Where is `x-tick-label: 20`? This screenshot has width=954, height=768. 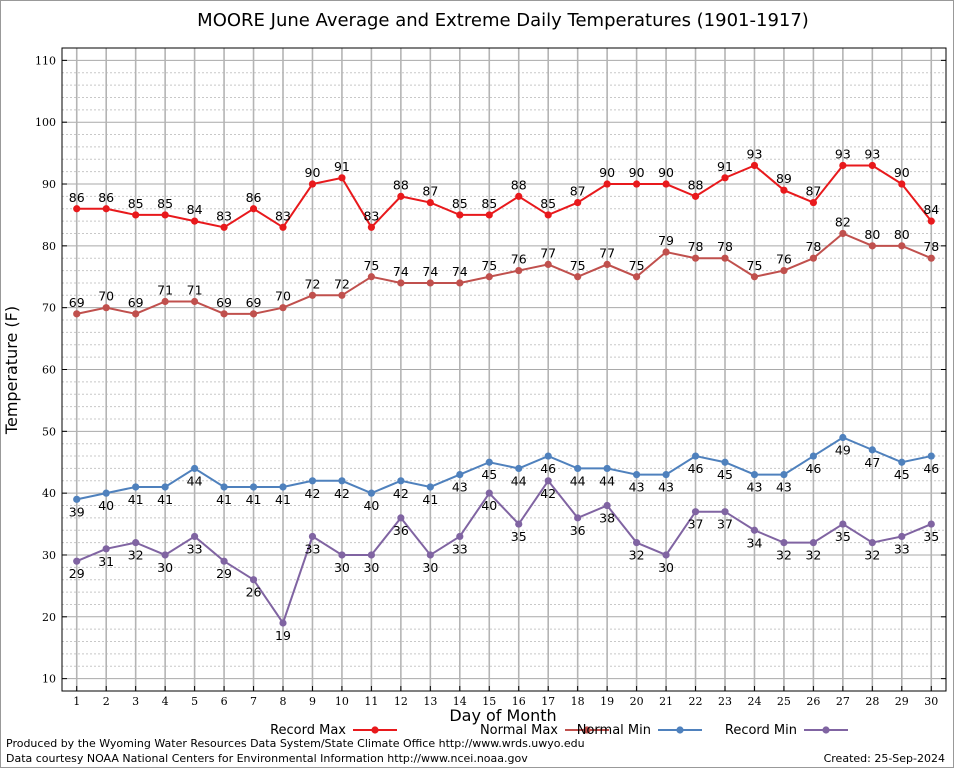
x-tick-label: 20 is located at coordinates (637, 701).